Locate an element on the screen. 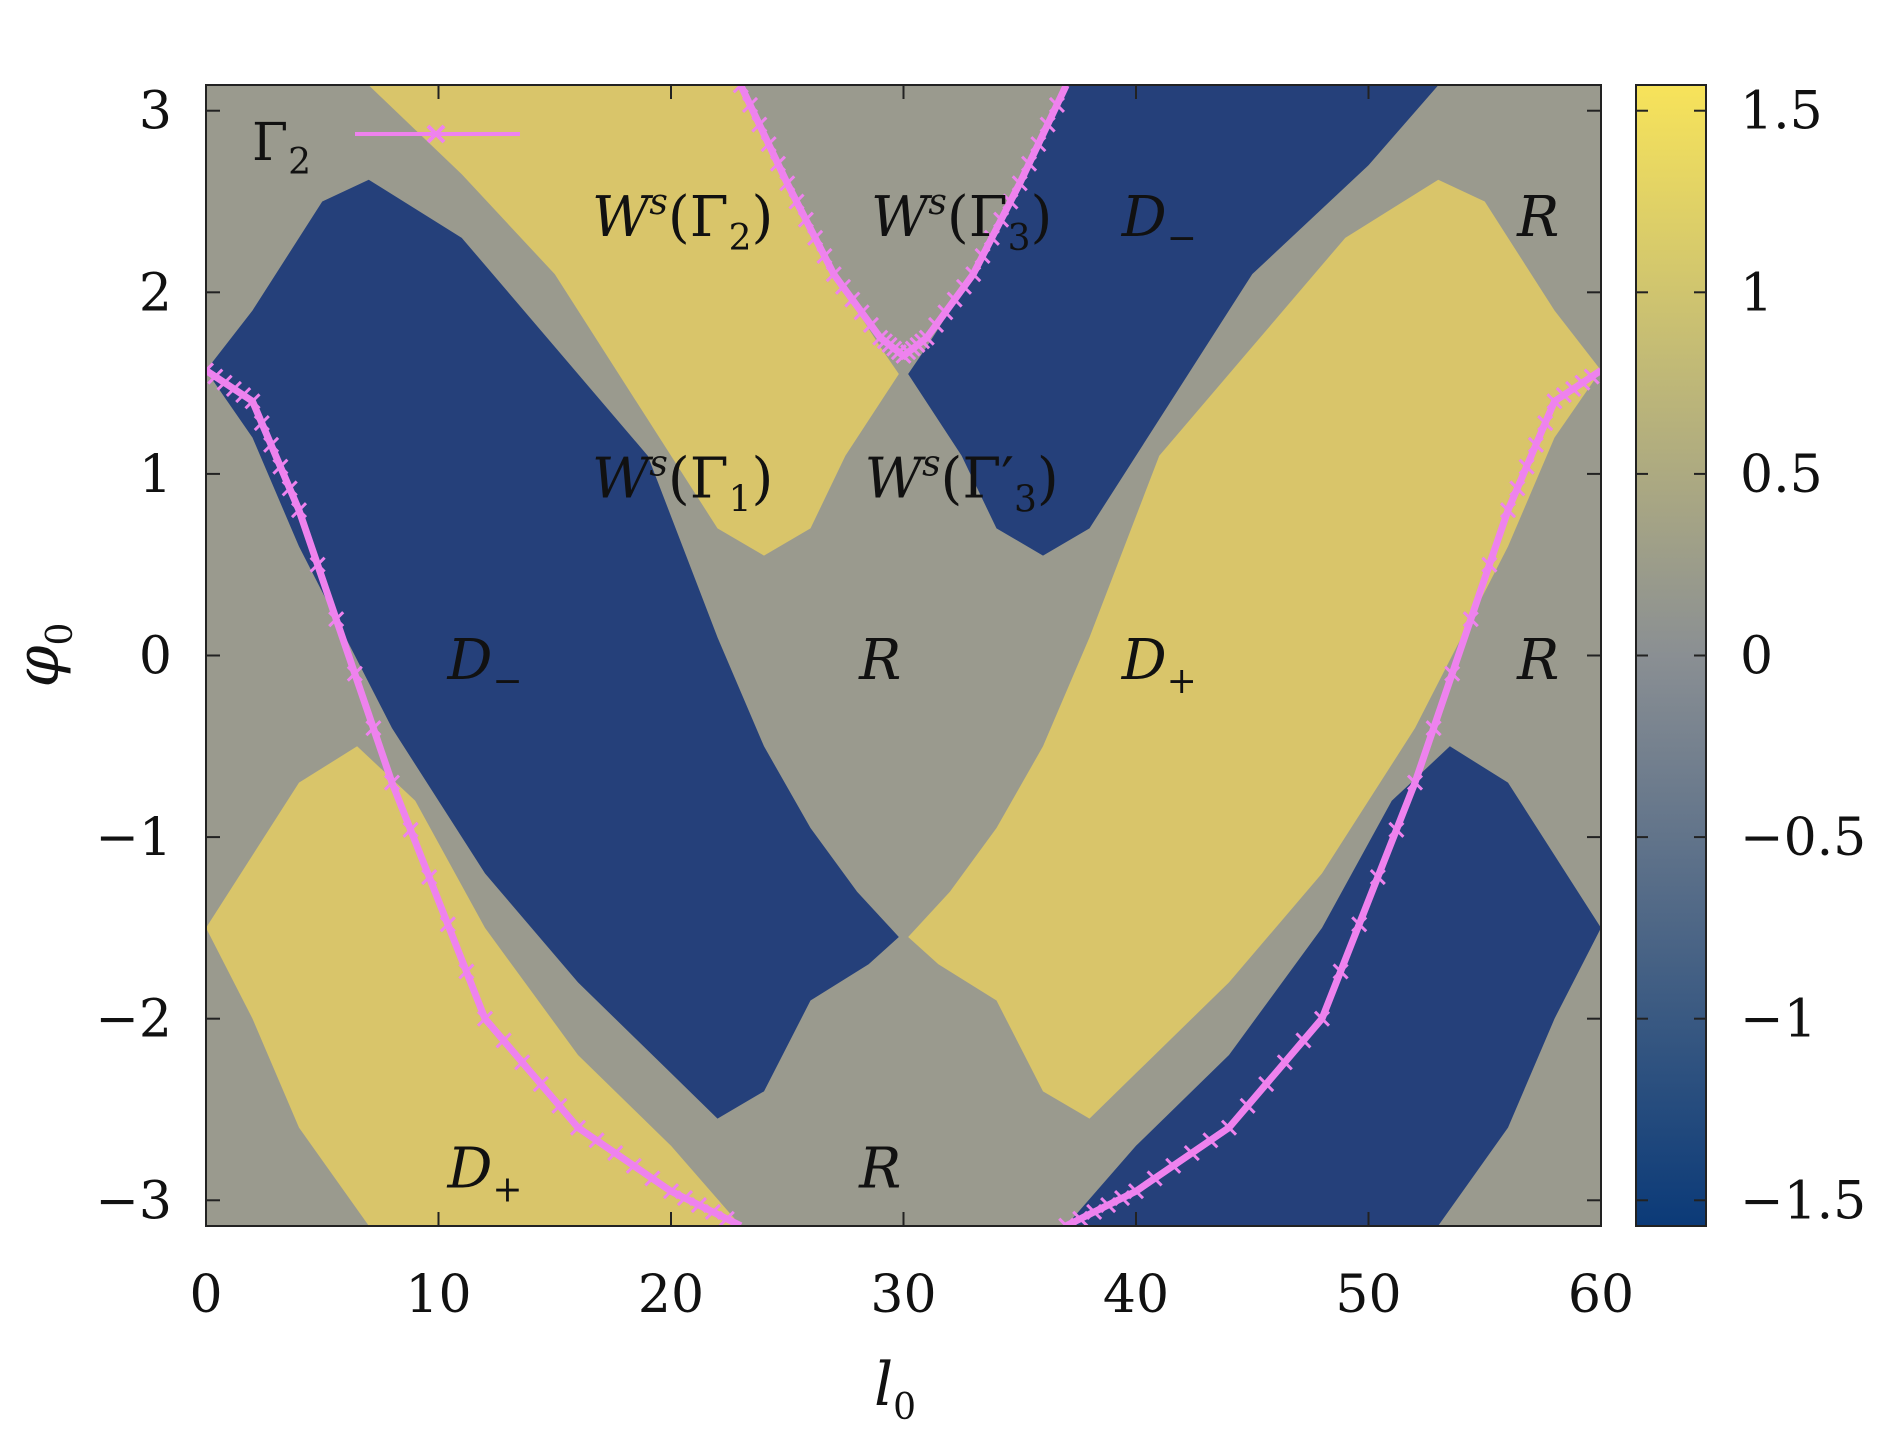 This screenshot has width=1900, height=1444. legend-marker is located at coordinates (436, 134).